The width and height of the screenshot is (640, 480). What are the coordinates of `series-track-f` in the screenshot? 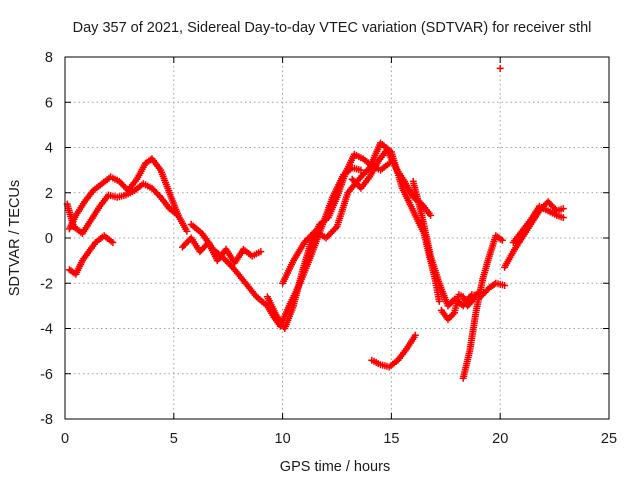 It's located at (328, 241).